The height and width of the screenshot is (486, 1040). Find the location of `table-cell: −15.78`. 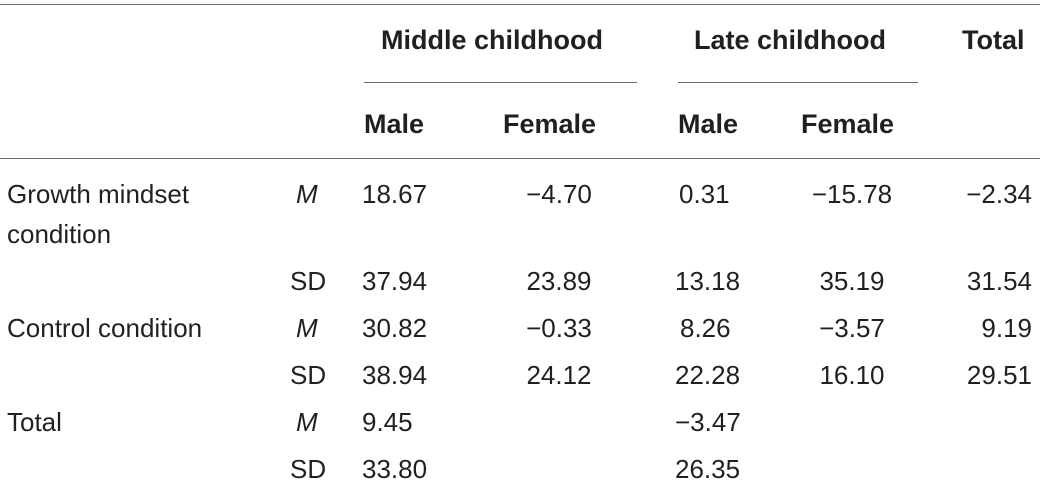

table-cell: −15.78 is located at coordinates (852, 194).